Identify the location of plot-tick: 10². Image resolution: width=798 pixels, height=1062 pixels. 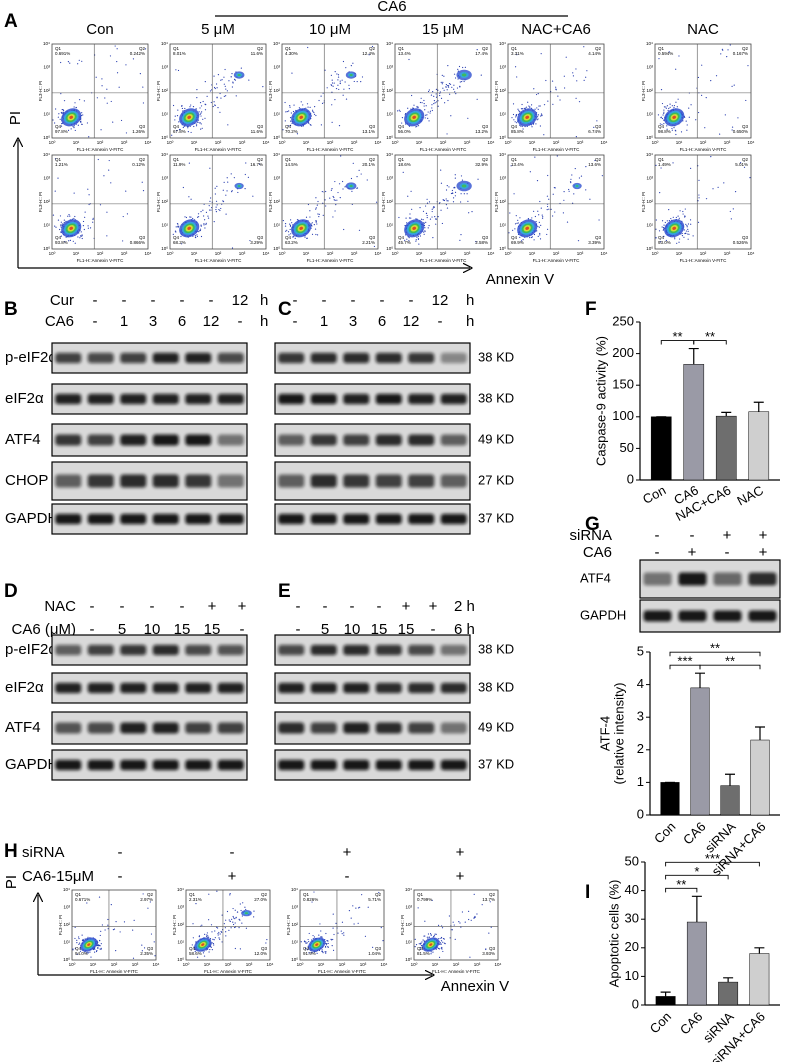
(649, 201).